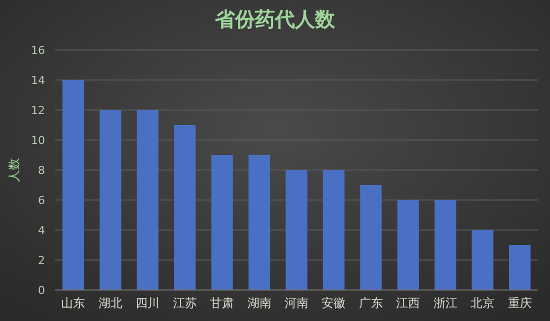  I want to click on y-tick-label: 8, so click(41, 170).